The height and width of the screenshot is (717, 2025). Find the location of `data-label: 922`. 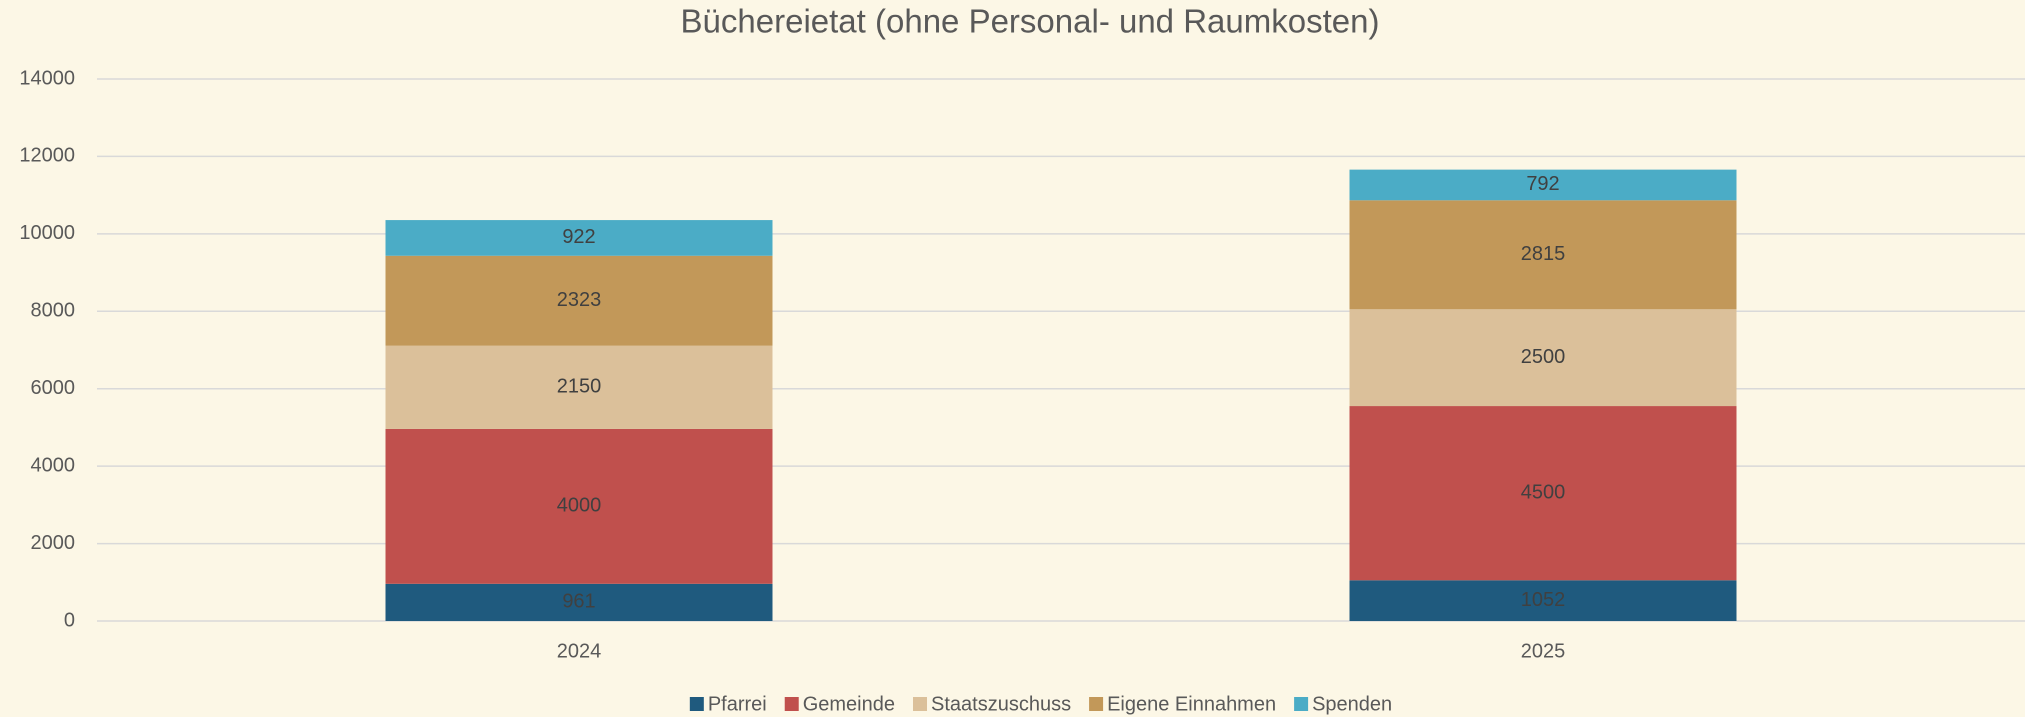

data-label: 922 is located at coordinates (578, 237).